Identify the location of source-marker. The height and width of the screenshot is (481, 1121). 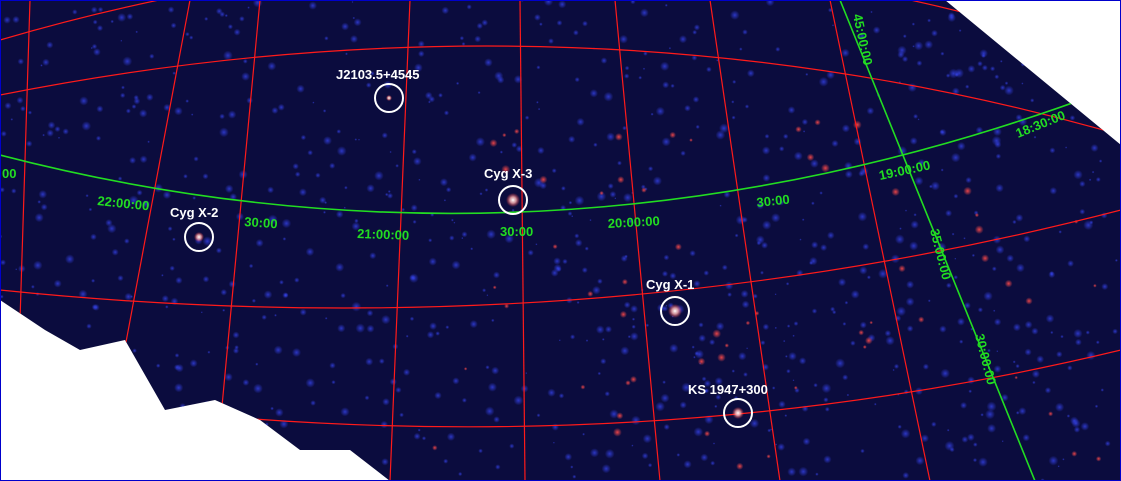
(738, 413).